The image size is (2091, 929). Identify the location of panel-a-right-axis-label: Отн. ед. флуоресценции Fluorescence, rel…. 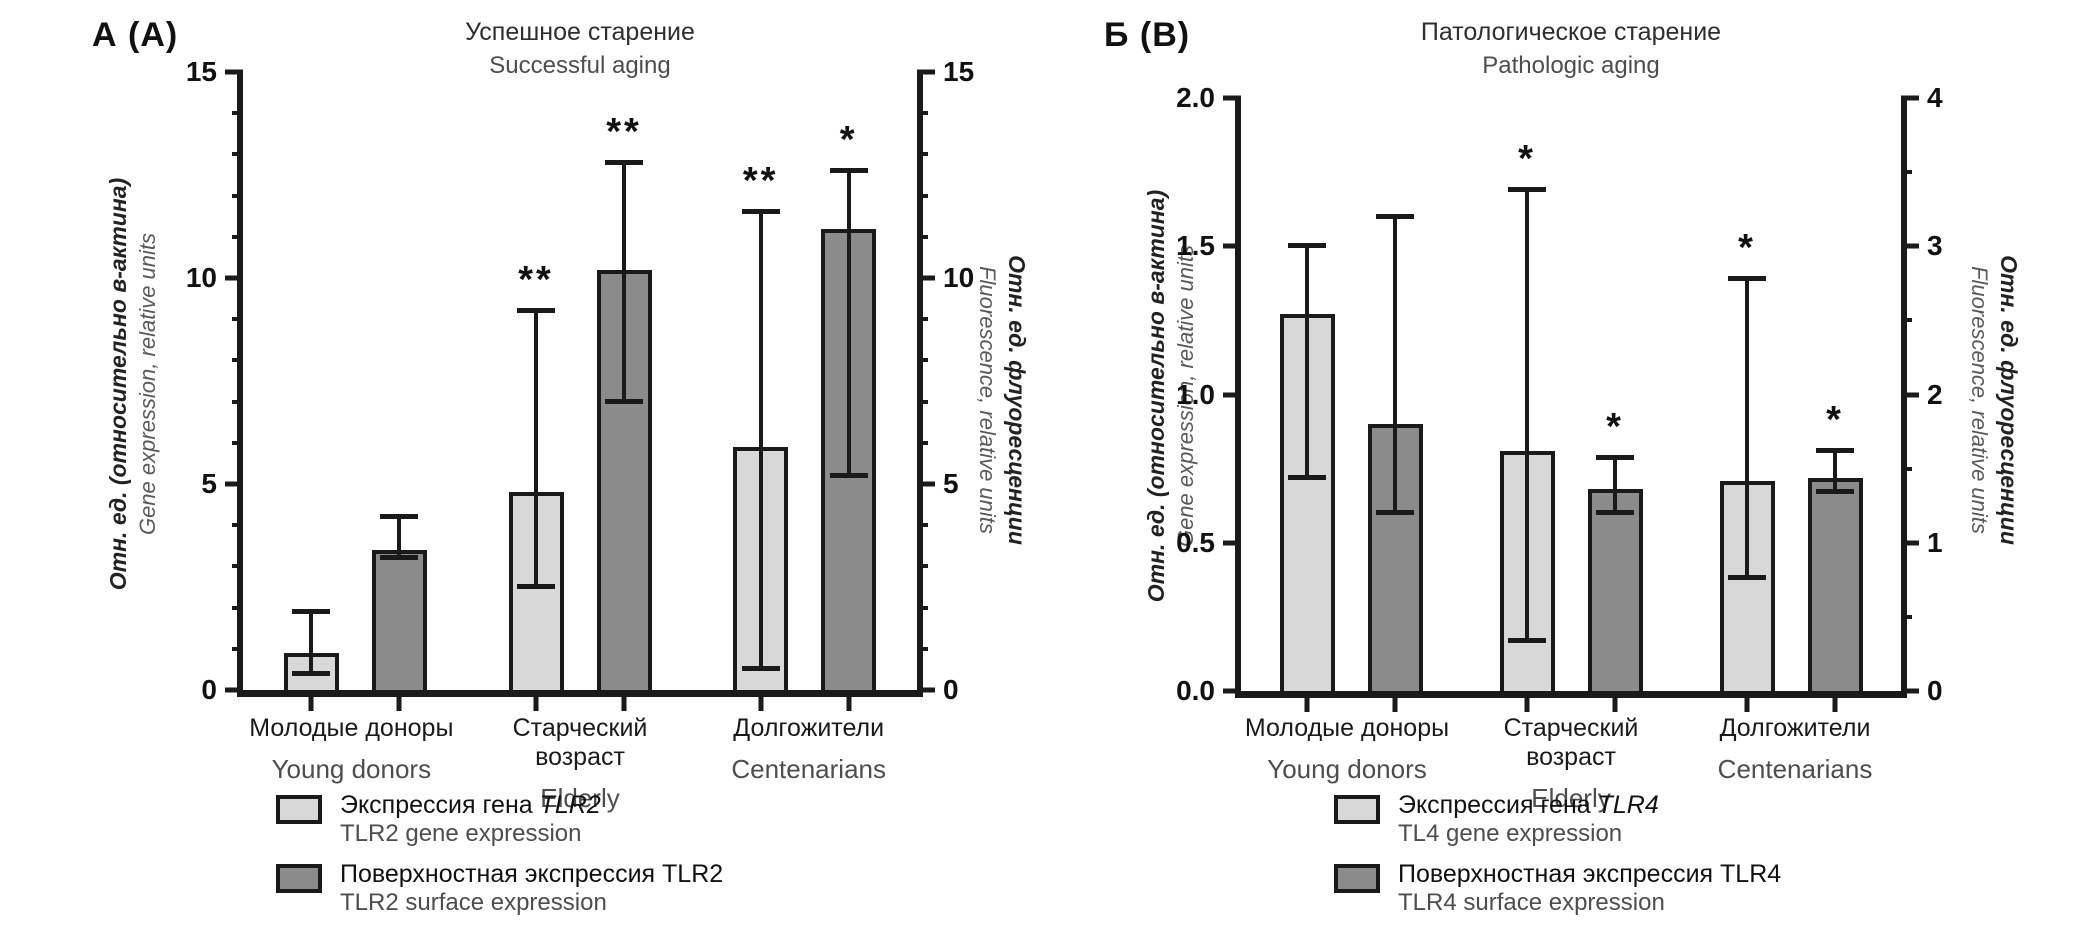
(1002, 400).